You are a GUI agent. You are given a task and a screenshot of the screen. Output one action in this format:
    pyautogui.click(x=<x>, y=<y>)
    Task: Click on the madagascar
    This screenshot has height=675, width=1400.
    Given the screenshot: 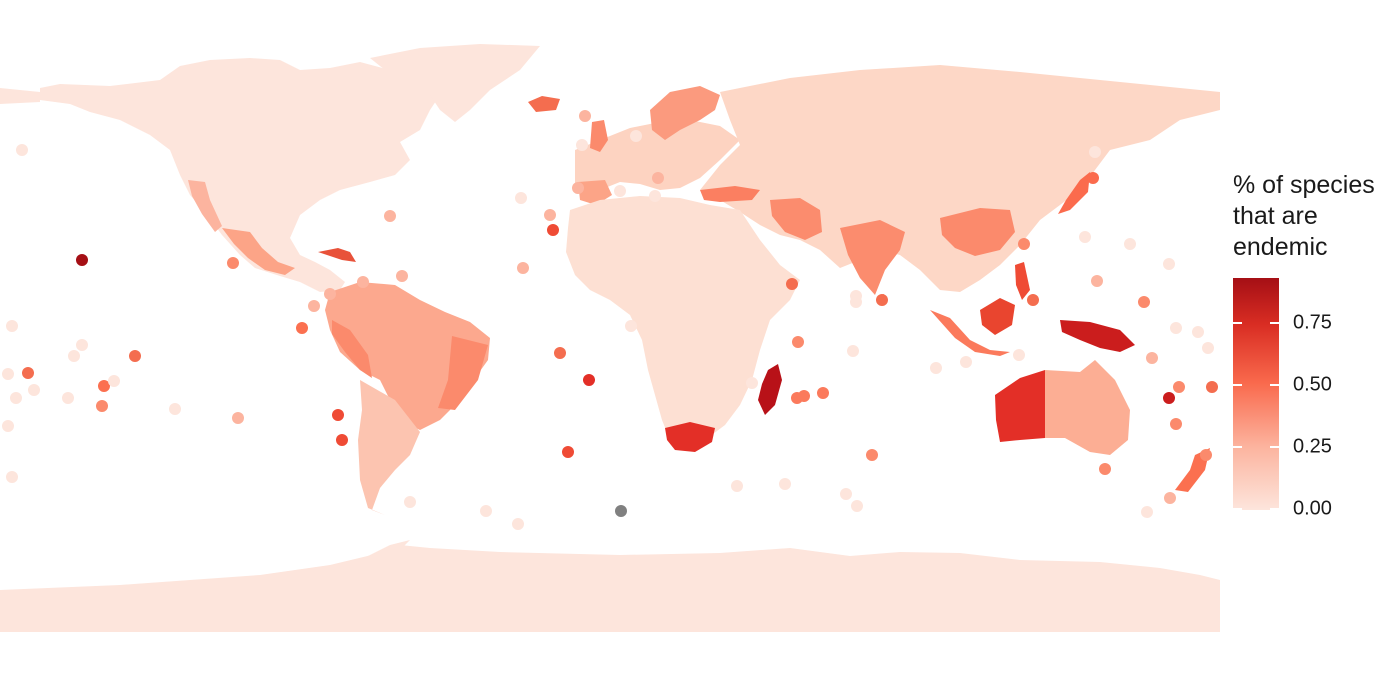 What is the action you would take?
    pyautogui.click(x=770, y=389)
    